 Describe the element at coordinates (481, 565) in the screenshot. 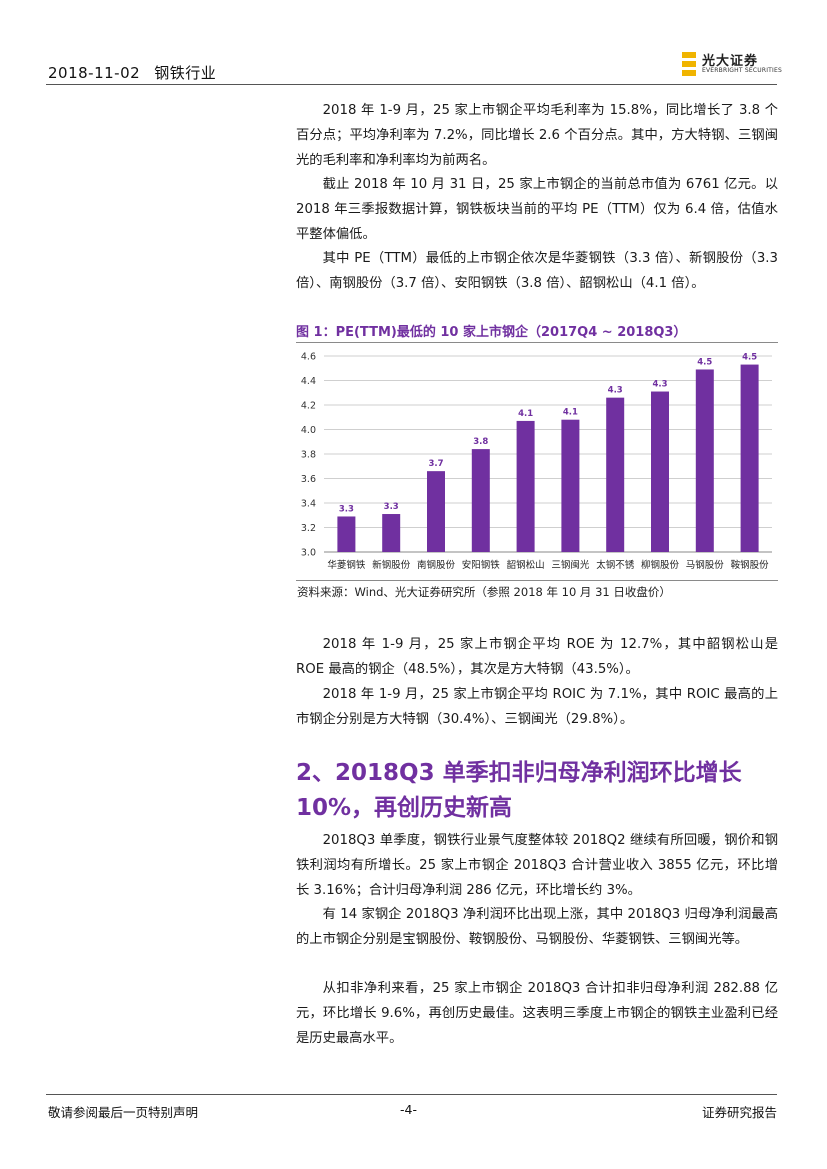

I see `x-tick-label: 安阳钢铁` at that location.